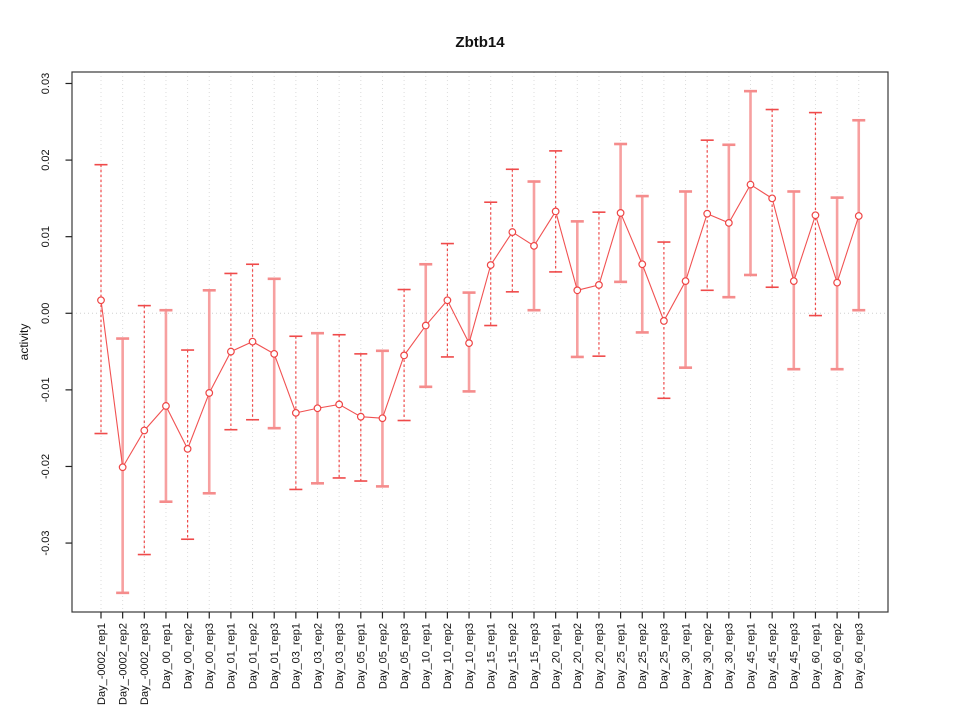 The width and height of the screenshot is (960, 720). I want to click on x-tick-label: Day_00_rep1, so click(167, 656).